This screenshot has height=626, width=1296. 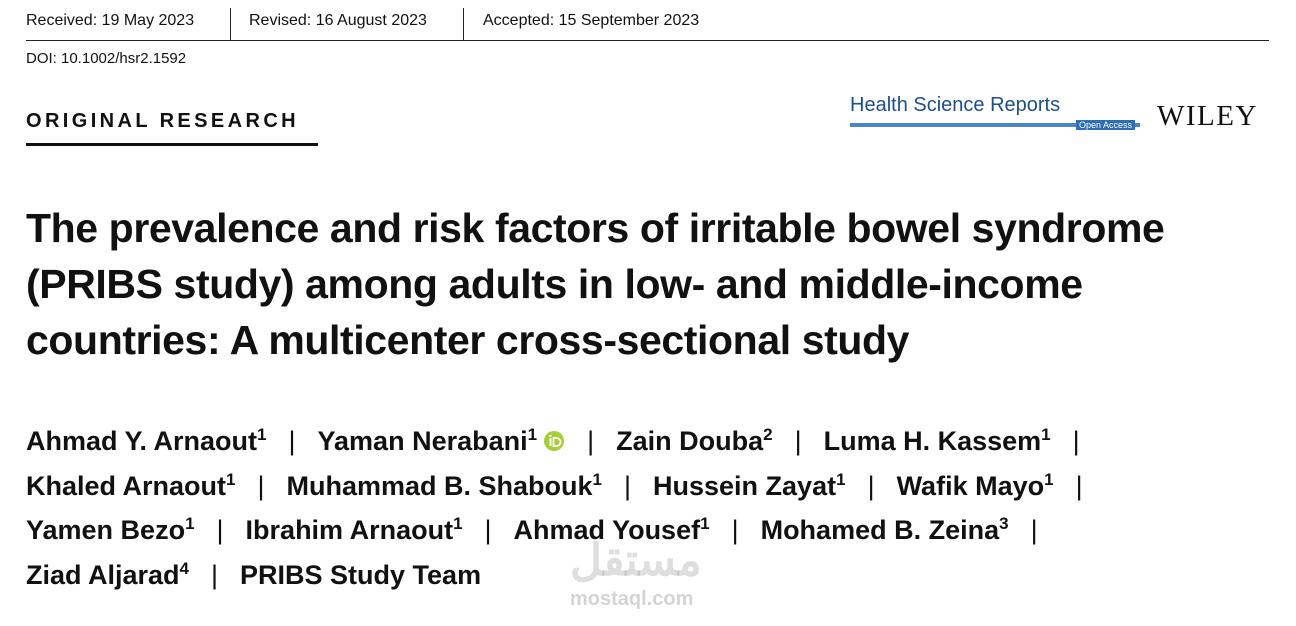 I want to click on author-name: Muhammad B. Shabouk, so click(x=439, y=486).